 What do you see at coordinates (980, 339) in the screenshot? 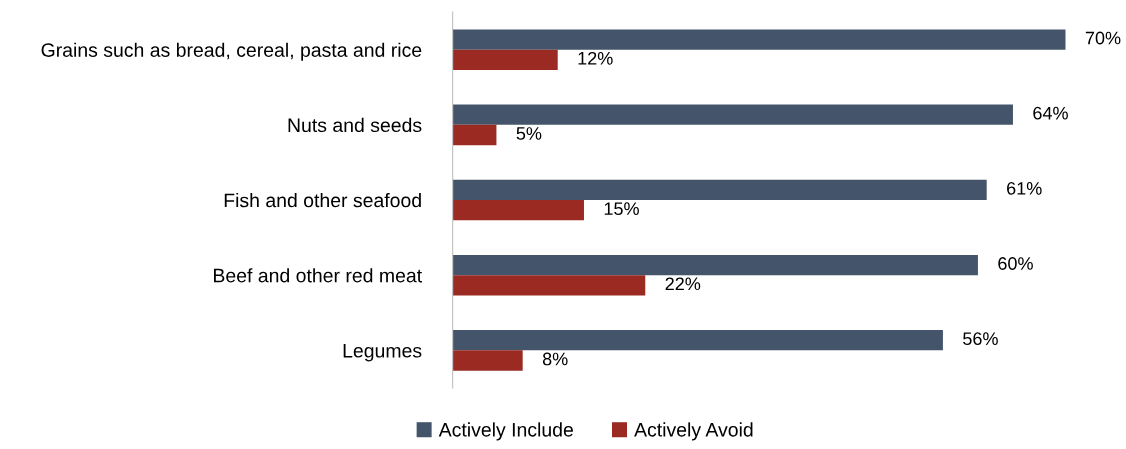
I see `data-label: 56%` at bounding box center [980, 339].